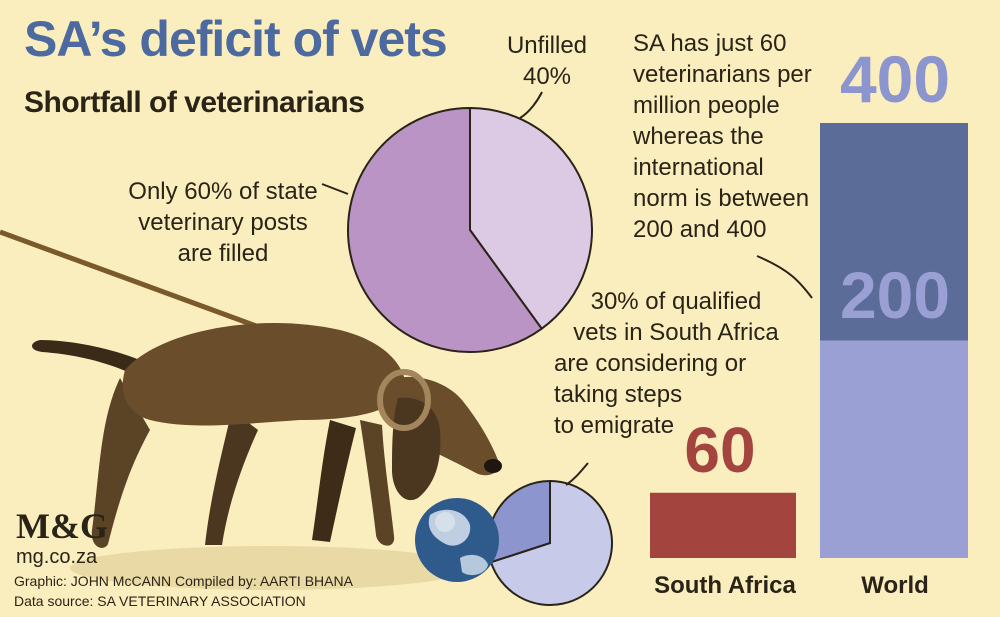  I want to click on emigration-line: are considering or, so click(650, 363).